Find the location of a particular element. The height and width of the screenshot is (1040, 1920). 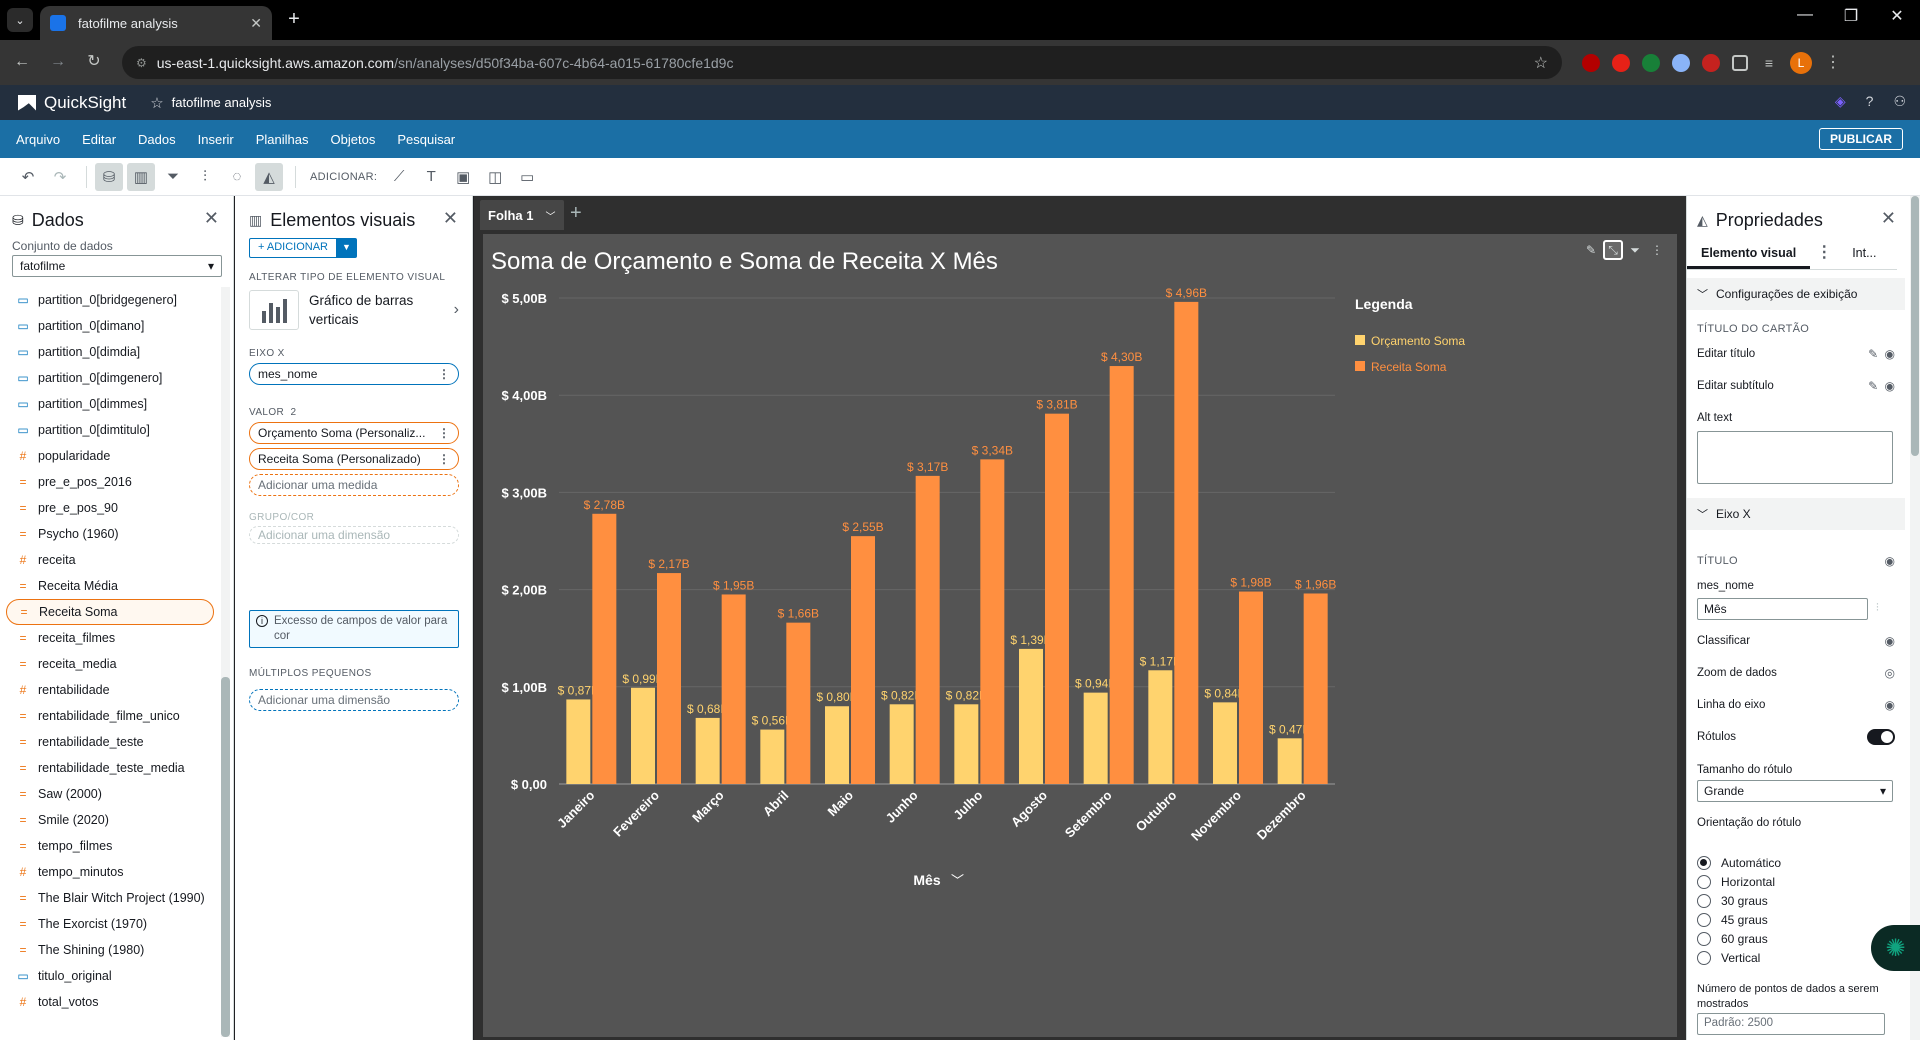

properties-scrollbar is located at coordinates (1915, 618).